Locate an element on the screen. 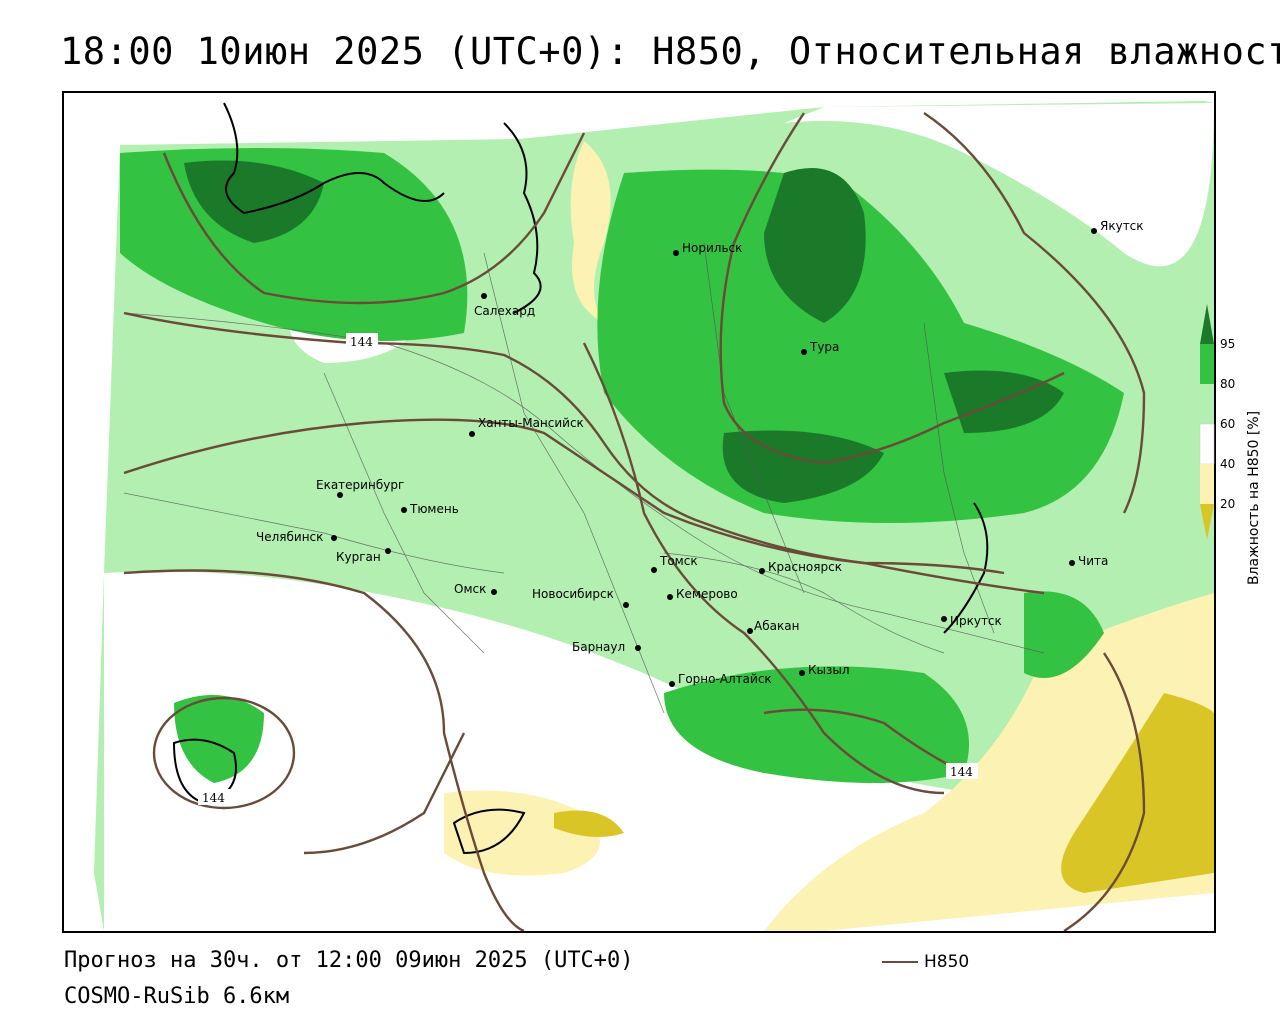  svg-text: 20 is located at coordinates (1227, 504).